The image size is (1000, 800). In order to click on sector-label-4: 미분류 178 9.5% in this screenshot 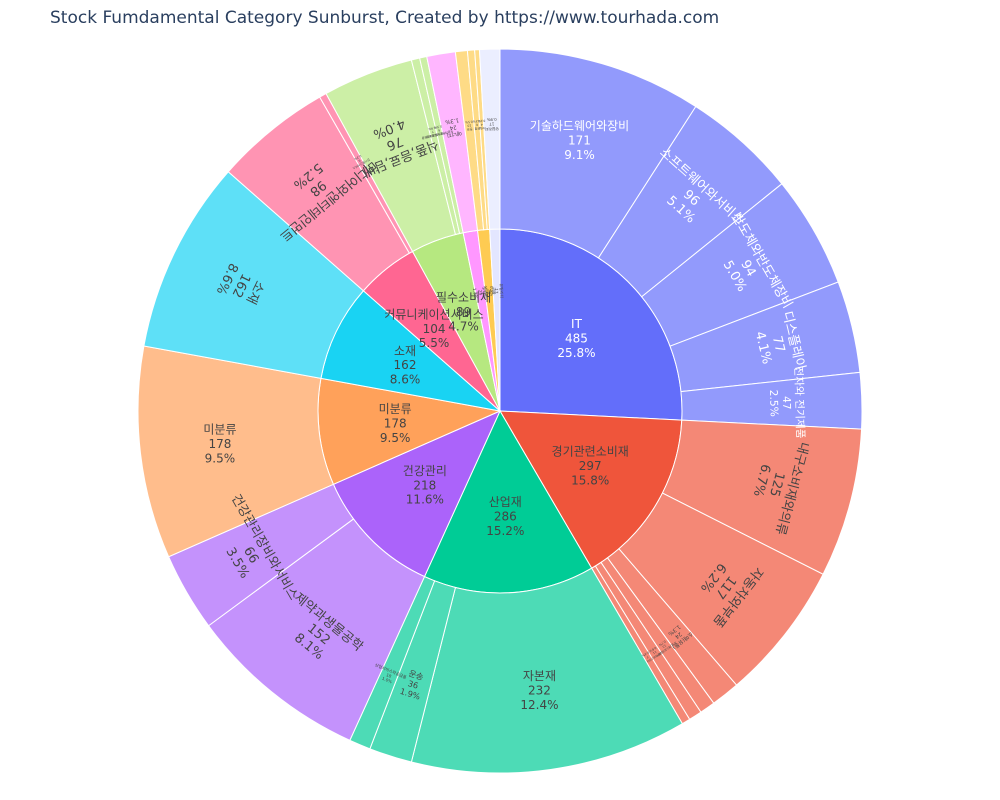, I will do `click(395, 423)`.